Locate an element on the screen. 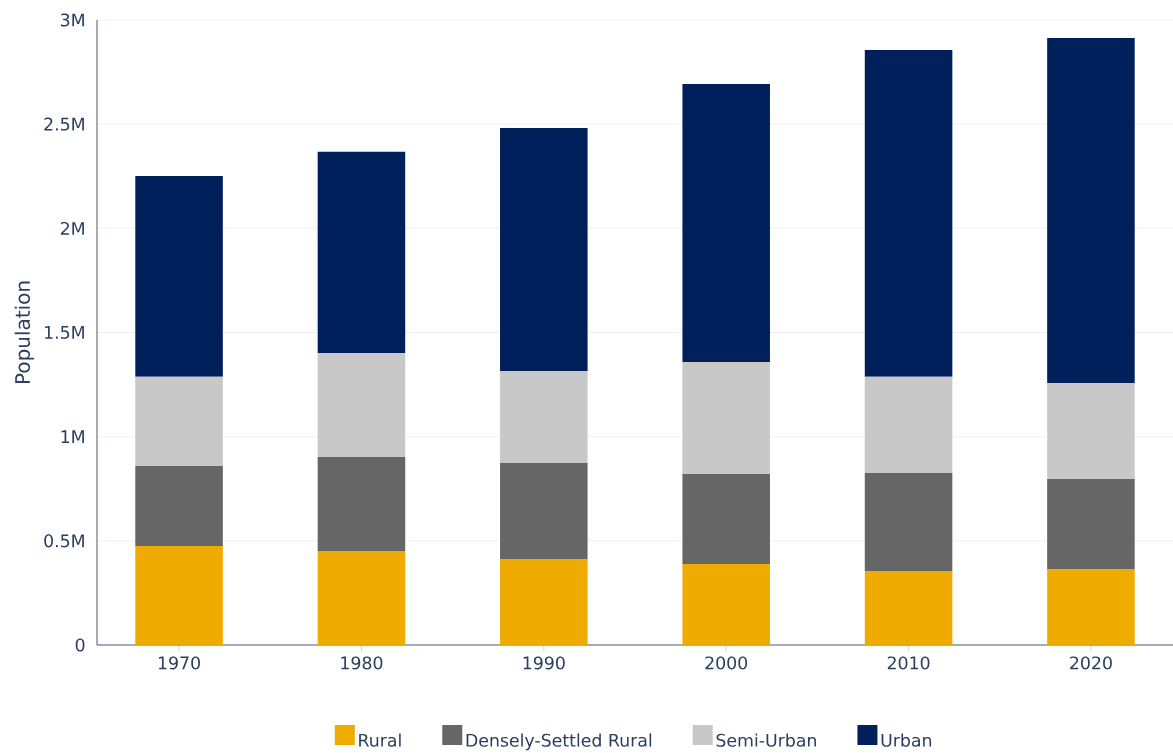 Image resolution: width=1173 pixels, height=753 pixels. x-tick-label: 2000 is located at coordinates (726, 663).